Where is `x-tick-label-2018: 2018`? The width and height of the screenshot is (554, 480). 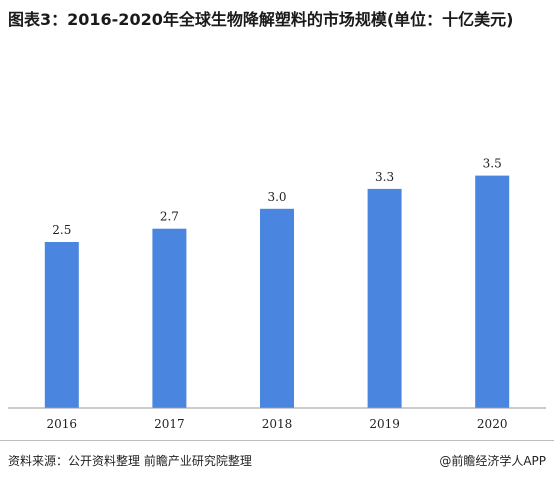
x-tick-label-2018: 2018 is located at coordinates (277, 424).